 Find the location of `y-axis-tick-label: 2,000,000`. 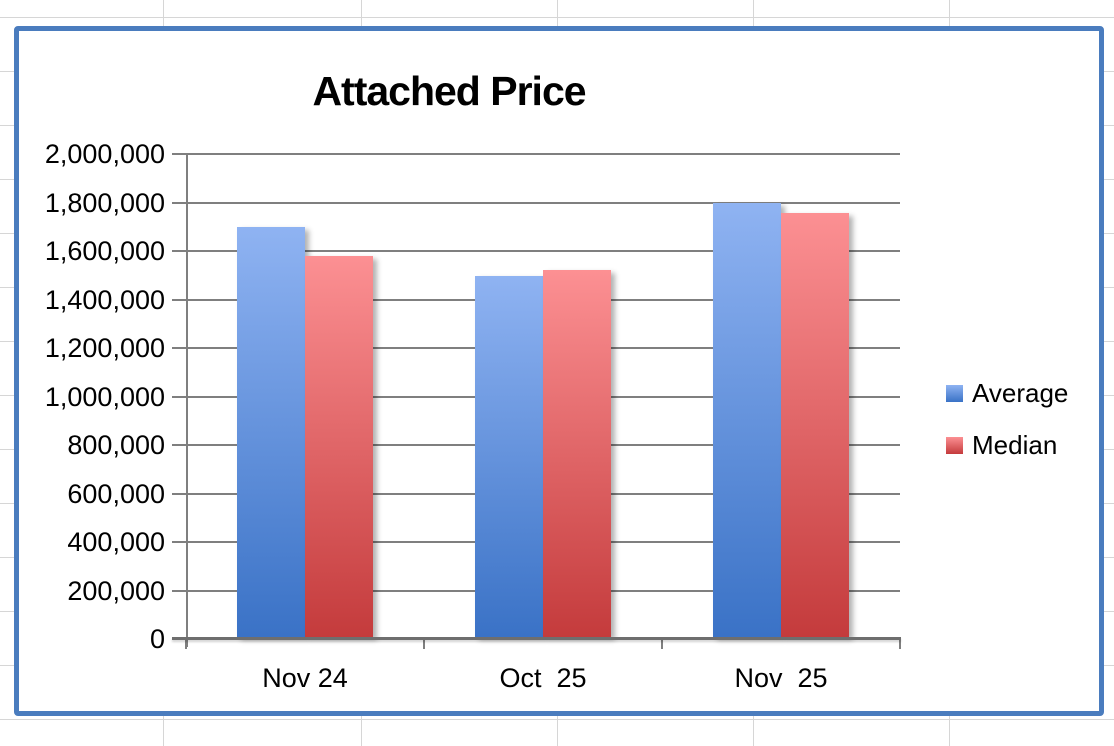

y-axis-tick-label: 2,000,000 is located at coordinates (104, 154).